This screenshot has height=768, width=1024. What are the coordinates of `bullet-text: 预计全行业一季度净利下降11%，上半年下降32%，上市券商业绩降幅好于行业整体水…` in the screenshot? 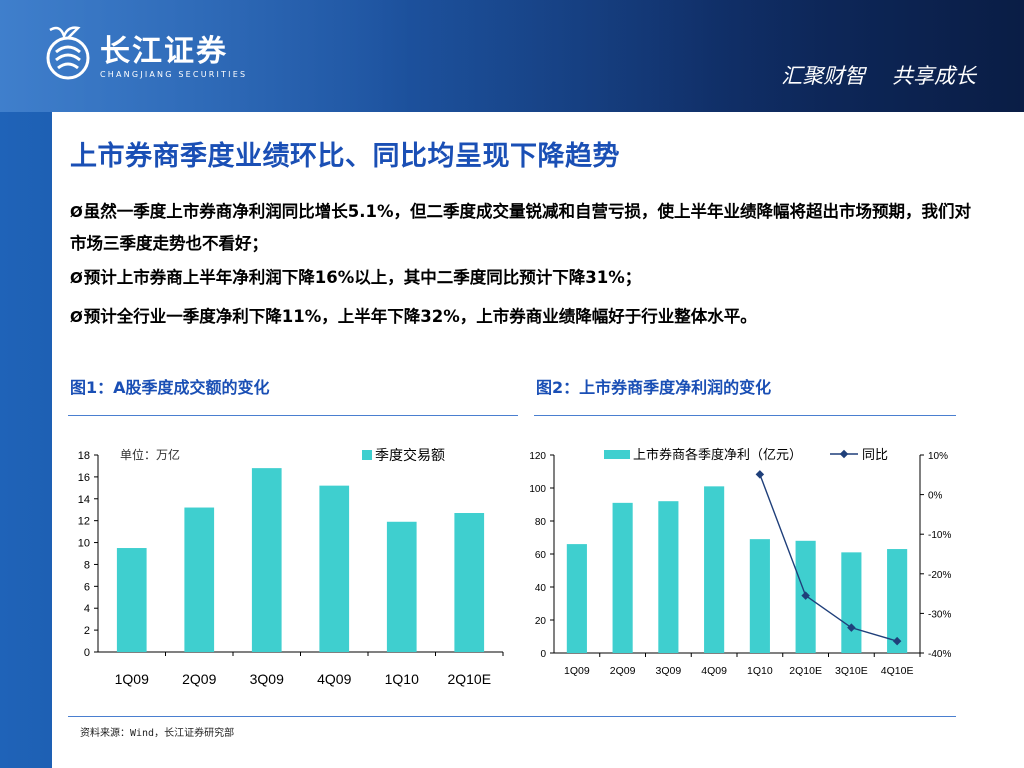 It's located at (420, 316).